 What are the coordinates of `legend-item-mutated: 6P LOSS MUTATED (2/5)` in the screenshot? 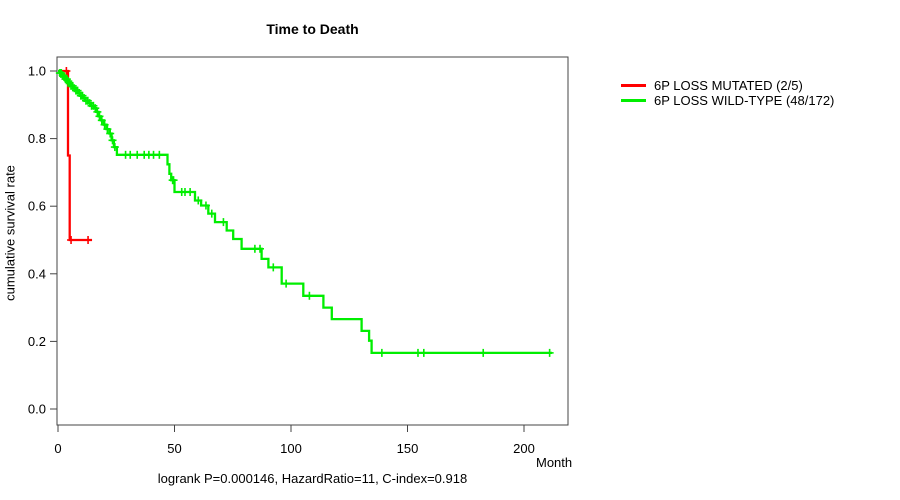 It's located at (727, 85).